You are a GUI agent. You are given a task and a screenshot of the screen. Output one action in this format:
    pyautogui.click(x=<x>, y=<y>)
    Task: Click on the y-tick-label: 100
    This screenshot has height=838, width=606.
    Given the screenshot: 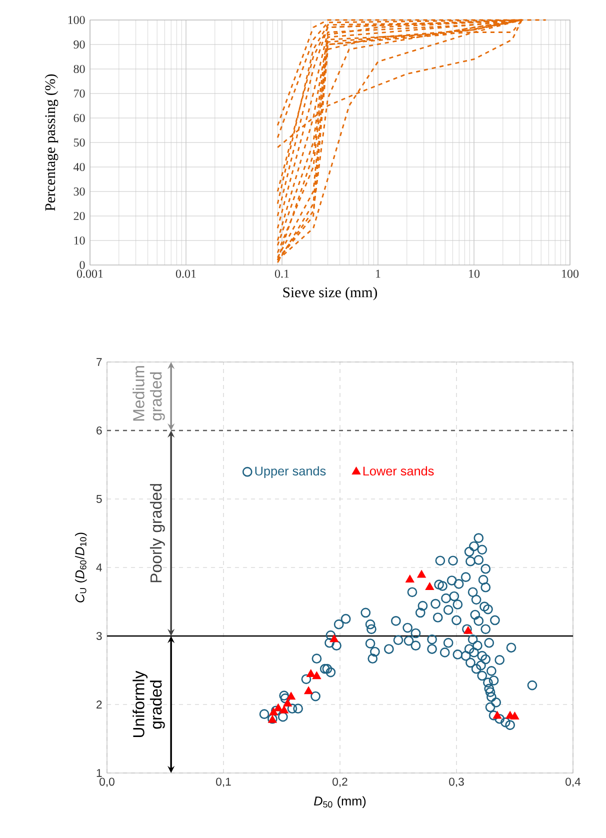 What is the action you would take?
    pyautogui.click(x=76, y=20)
    